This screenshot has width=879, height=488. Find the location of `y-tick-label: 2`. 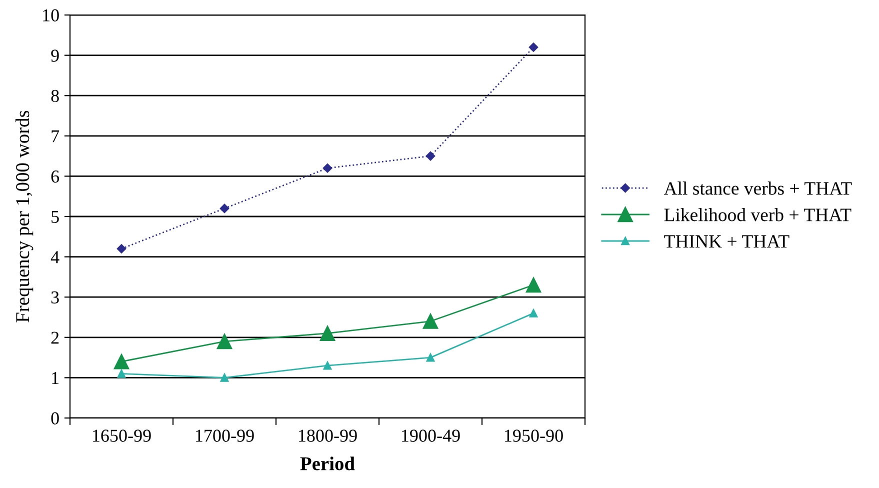

y-tick-label: 2 is located at coordinates (55, 338).